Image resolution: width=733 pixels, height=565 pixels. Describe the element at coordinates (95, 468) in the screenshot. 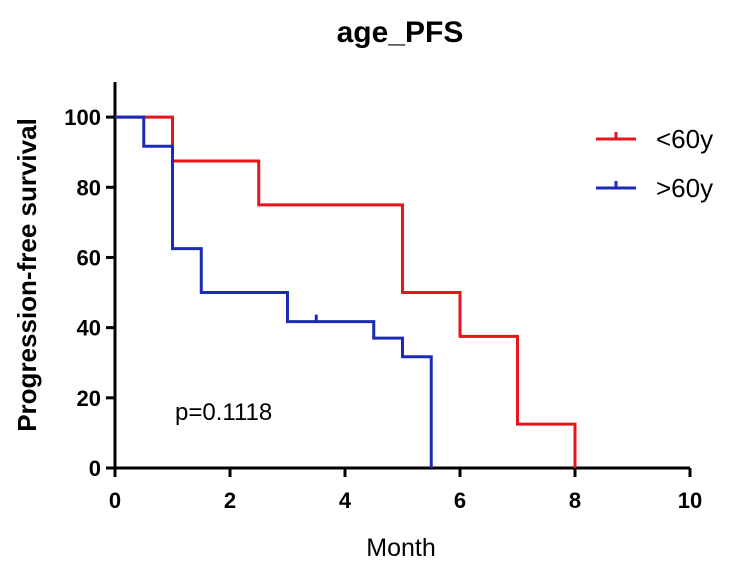

I see `y-tick-label: 0` at that location.